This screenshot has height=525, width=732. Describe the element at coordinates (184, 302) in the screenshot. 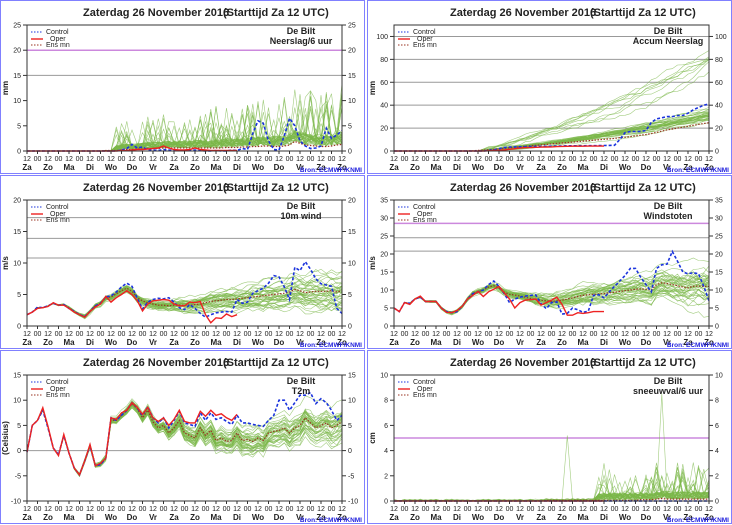

I see `series-ens-mn` at that location.